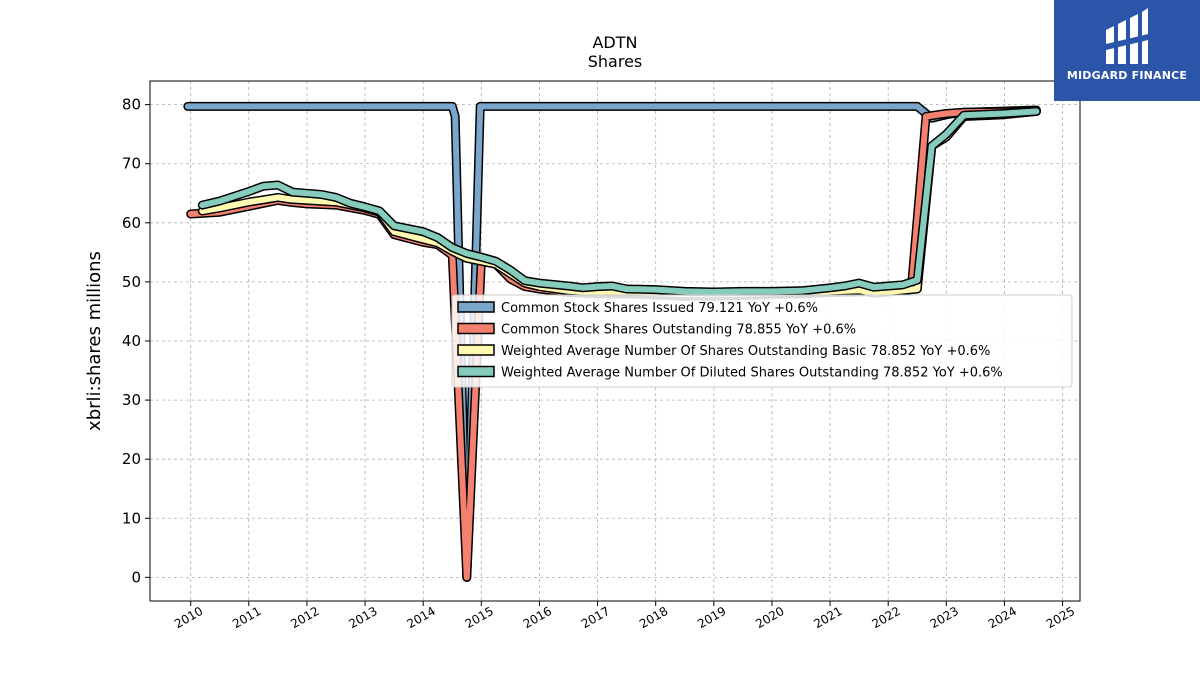 This screenshot has width=1200, height=675. Describe the element at coordinates (615, 61) in the screenshot. I see `chart-subtitle: Shares` at that location.